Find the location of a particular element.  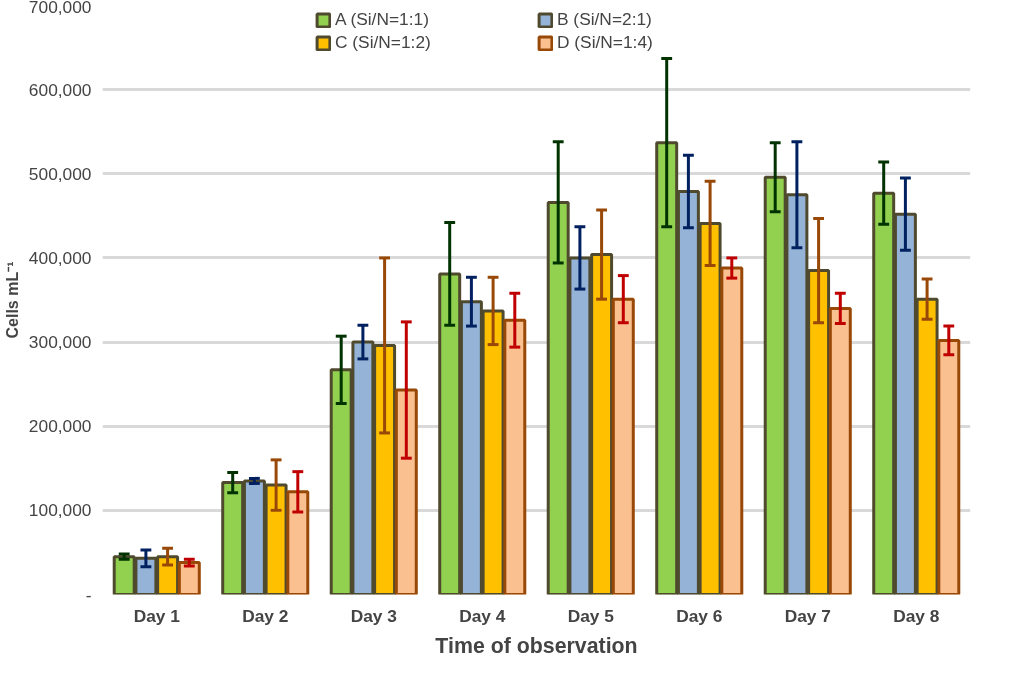

x-tick-label: Day 3 is located at coordinates (374, 615).